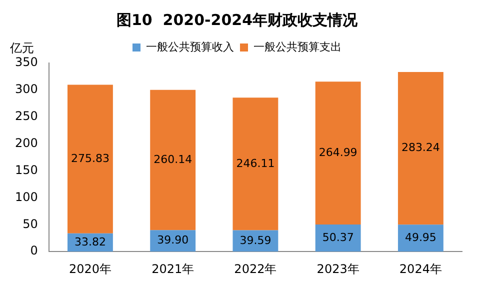 This screenshot has height=288, width=480. I want to click on chart-title: 图10 2020-2024年财政收支情况, so click(237, 19).